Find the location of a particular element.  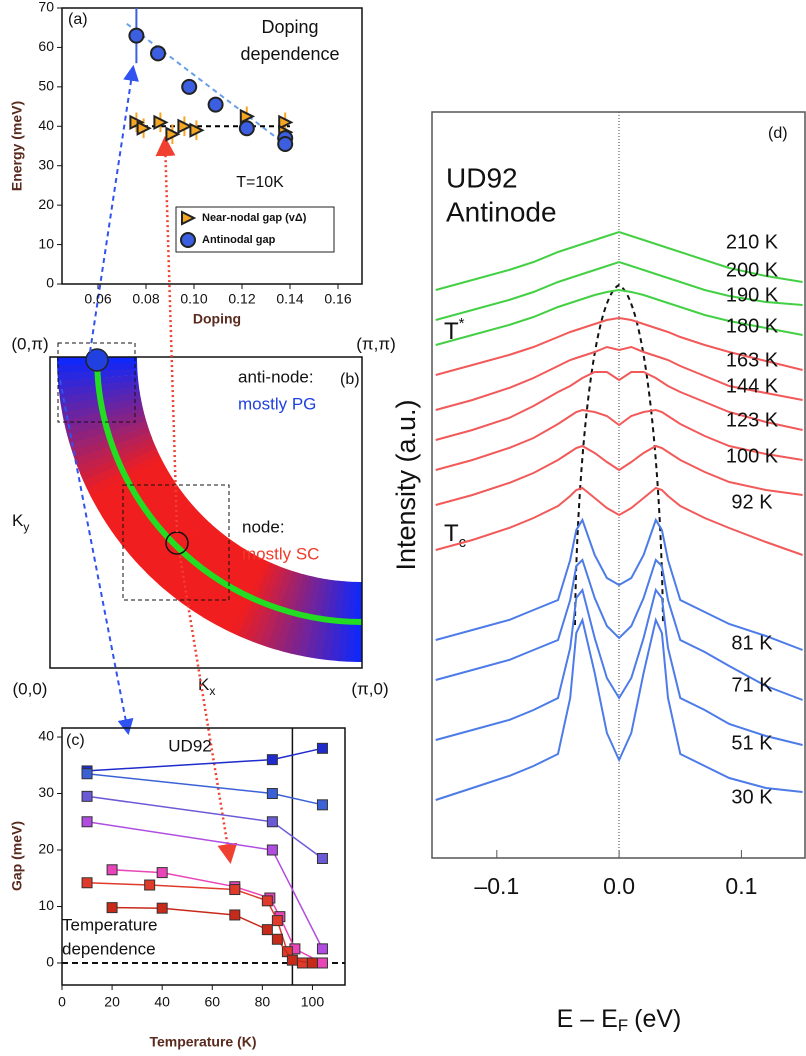

series-label: 210 K is located at coordinates (752, 242).